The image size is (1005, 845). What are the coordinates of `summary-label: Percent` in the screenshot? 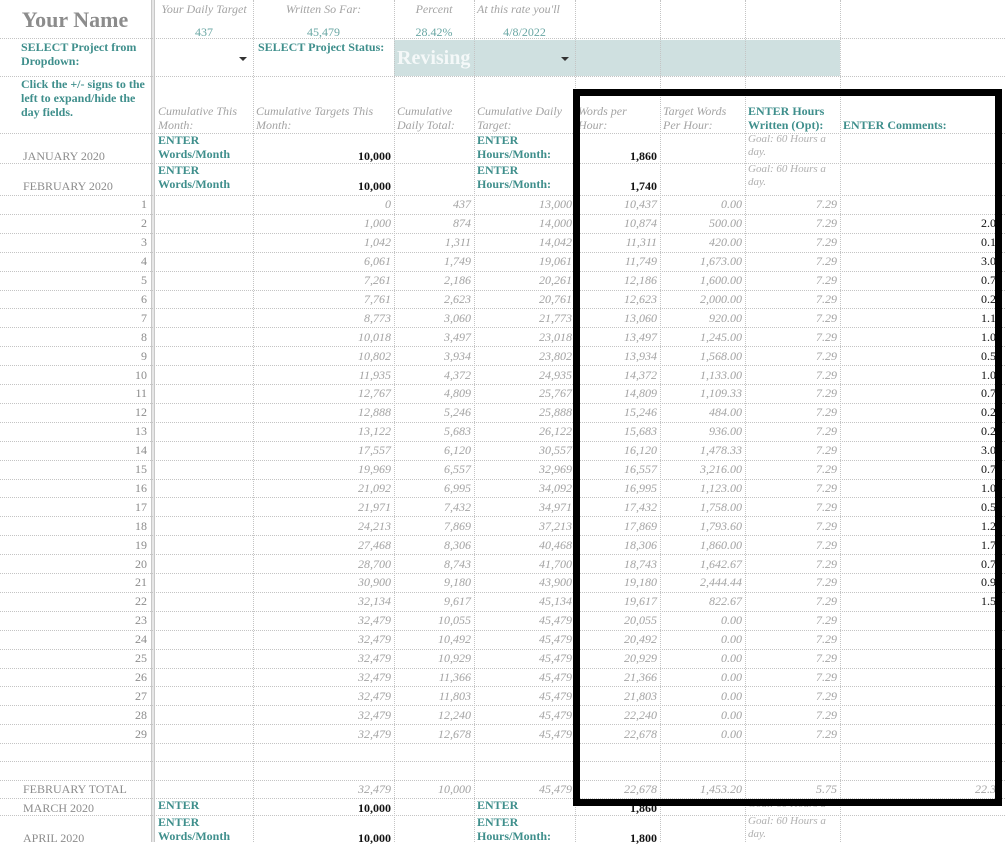 It's located at (434, 9).